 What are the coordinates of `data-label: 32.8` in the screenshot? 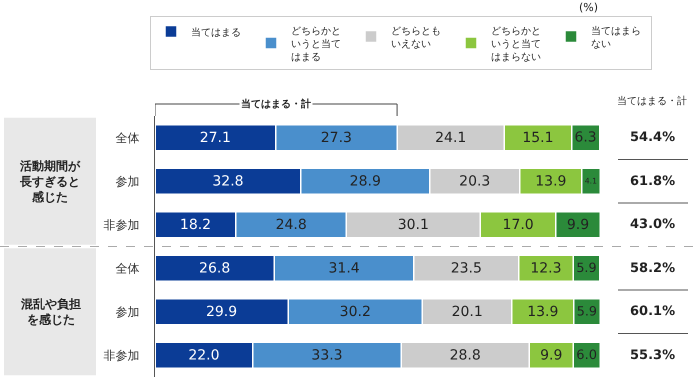 It's located at (228, 181).